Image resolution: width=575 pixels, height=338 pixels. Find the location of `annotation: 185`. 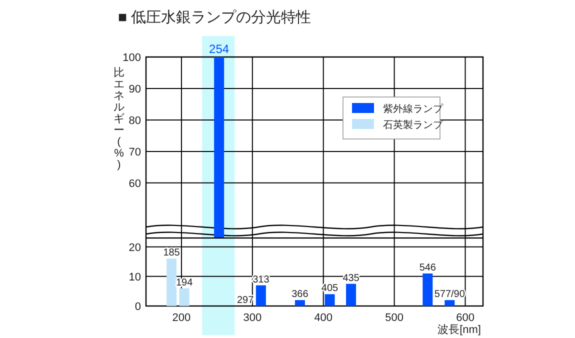

annotation: 185 is located at coordinates (171, 253).